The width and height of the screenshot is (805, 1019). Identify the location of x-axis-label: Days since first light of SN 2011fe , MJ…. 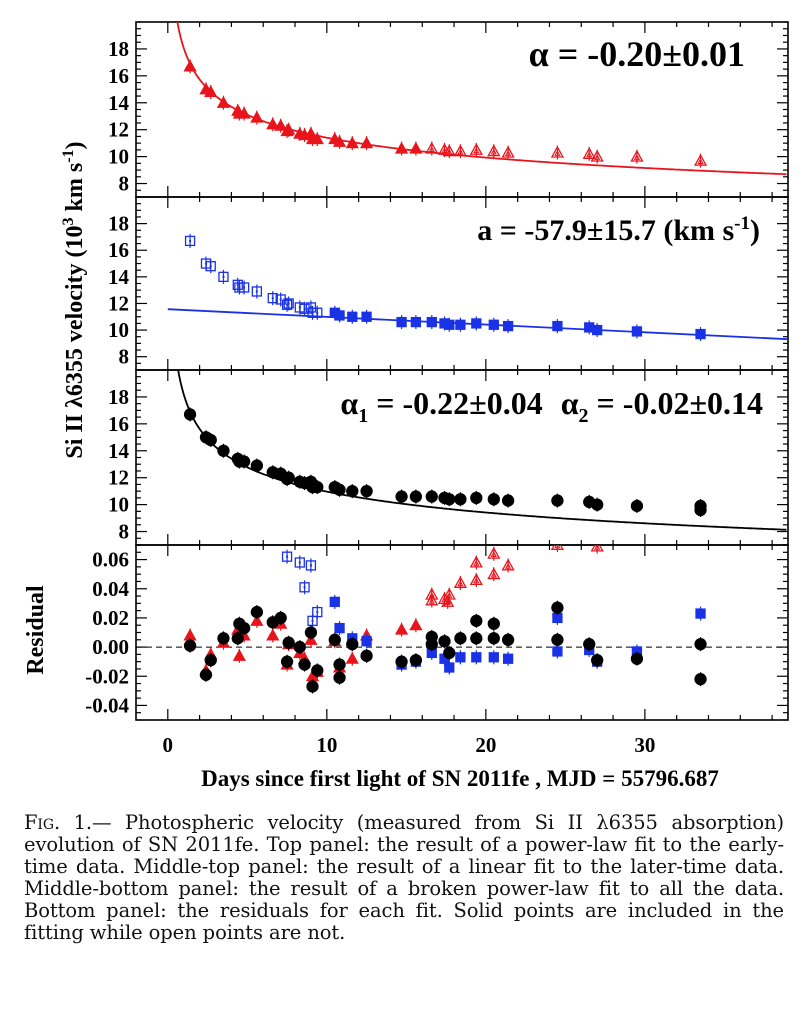
(460, 778).